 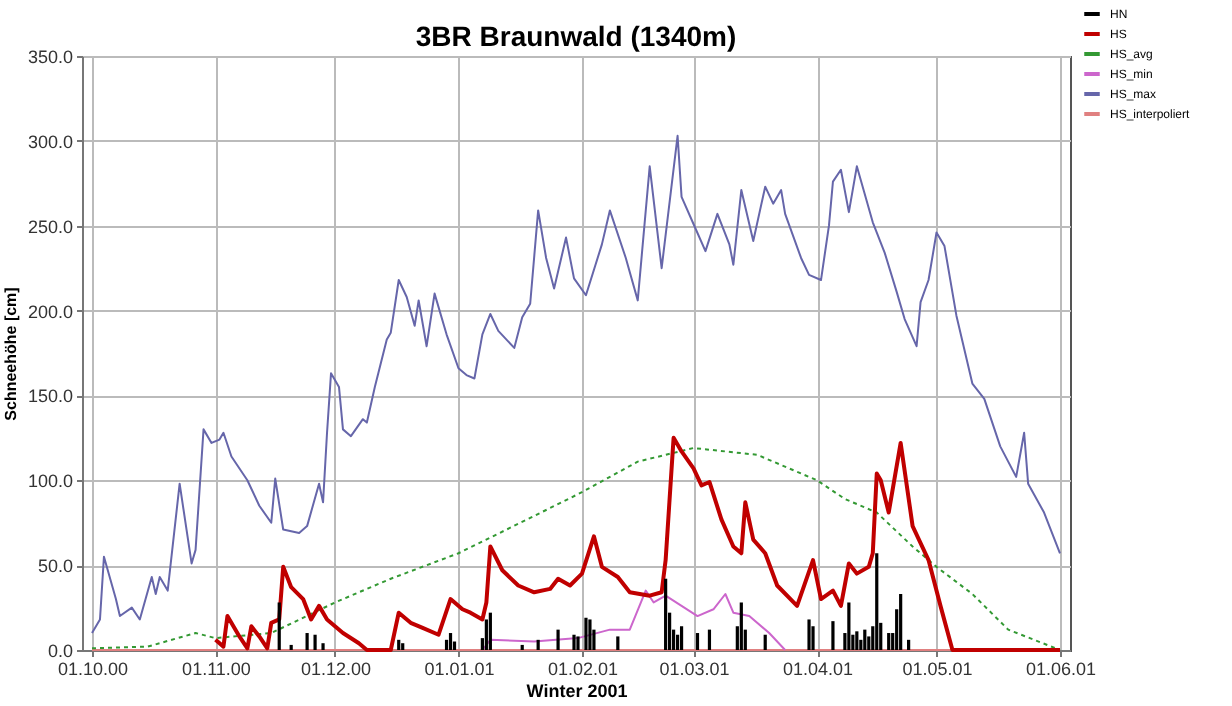 I want to click on x-tick-label: 01.03.01, so click(x=694, y=669).